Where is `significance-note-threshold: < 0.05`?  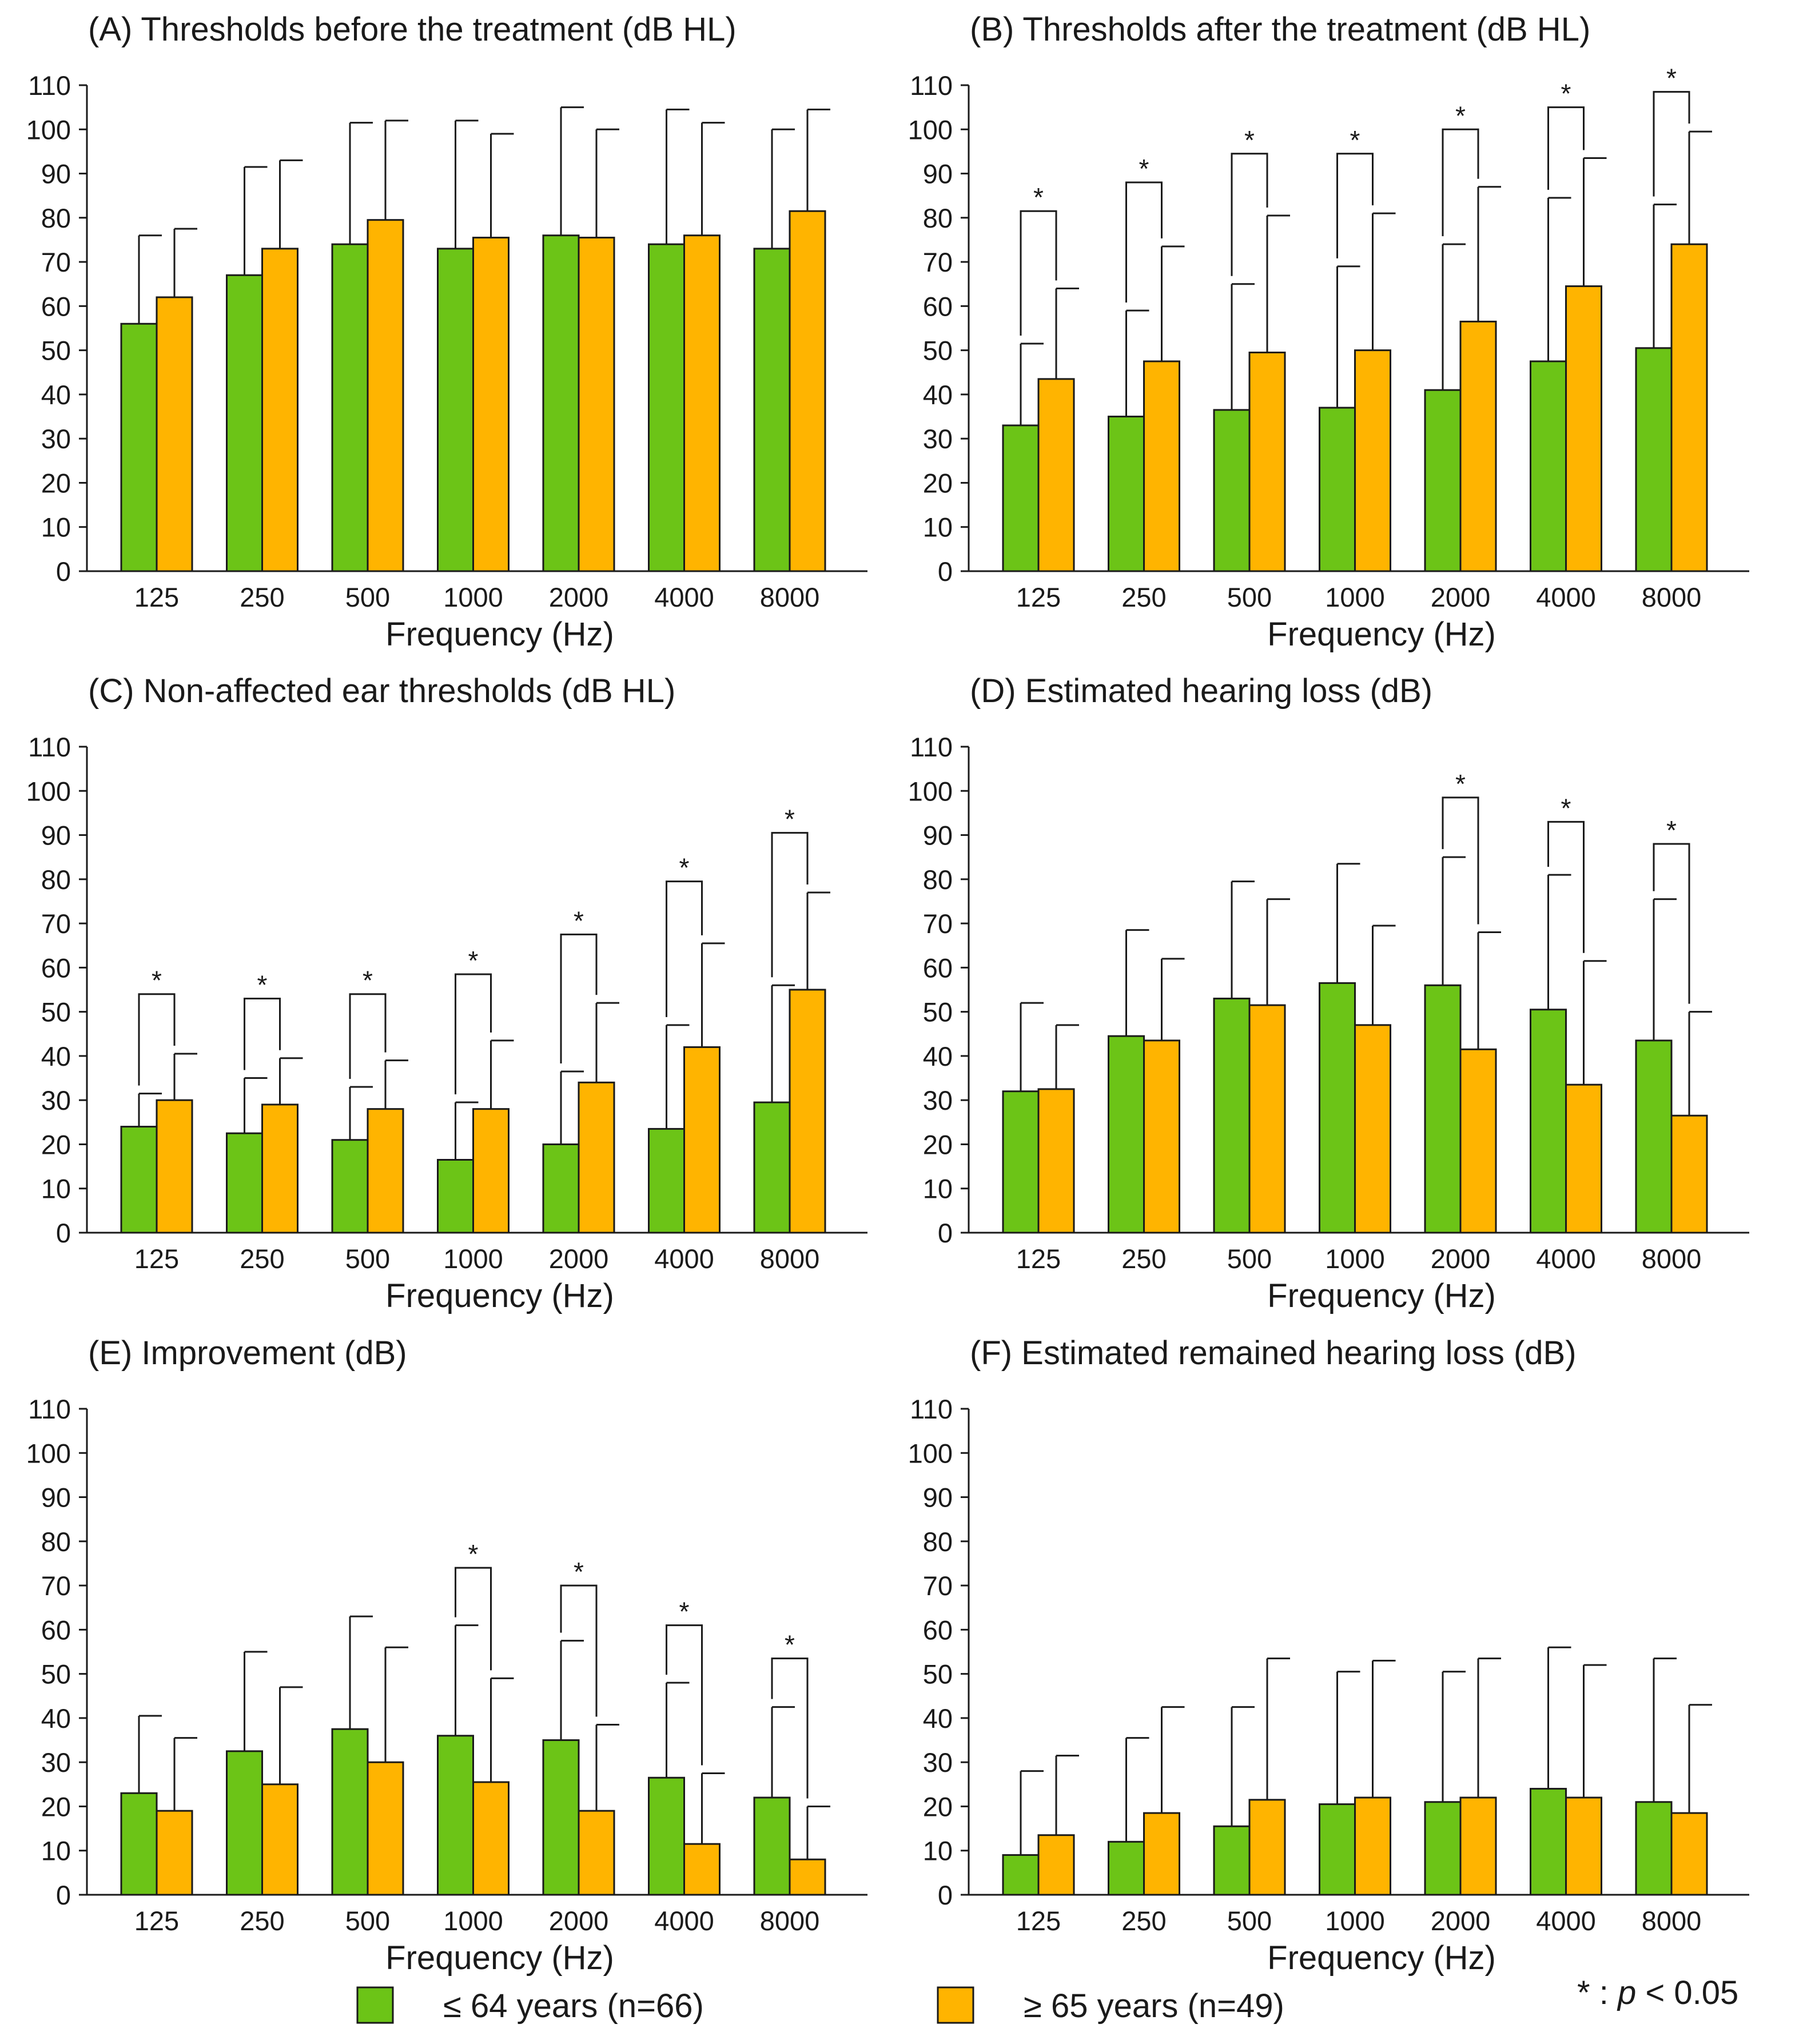
significance-note-threshold: < 0.05 is located at coordinates (1692, 1992).